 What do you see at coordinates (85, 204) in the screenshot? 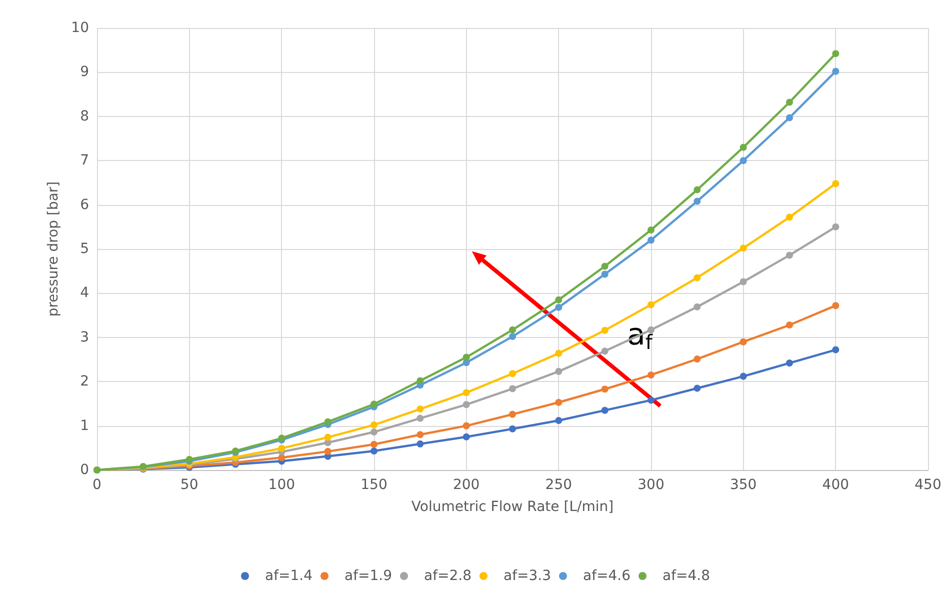
I see `y-tick-label: 6` at bounding box center [85, 204].